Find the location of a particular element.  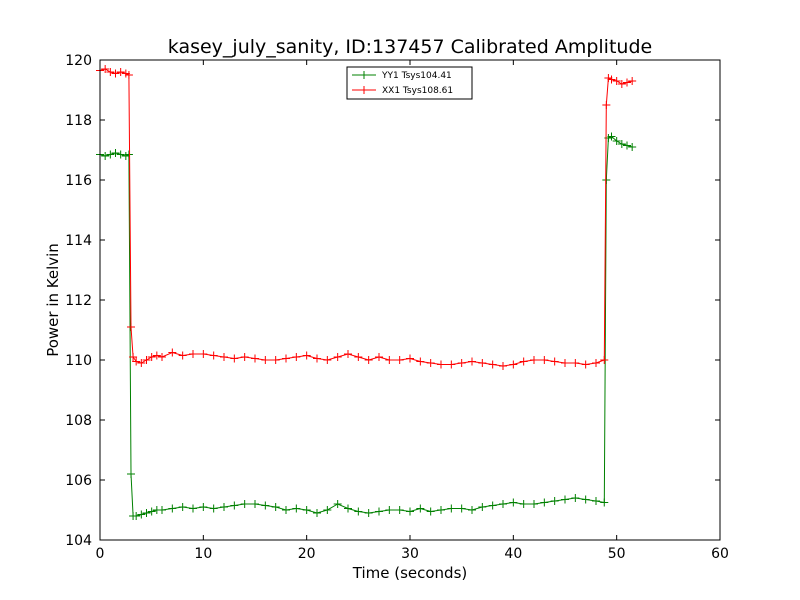

y-tick-label: 104 is located at coordinates (78, 541).